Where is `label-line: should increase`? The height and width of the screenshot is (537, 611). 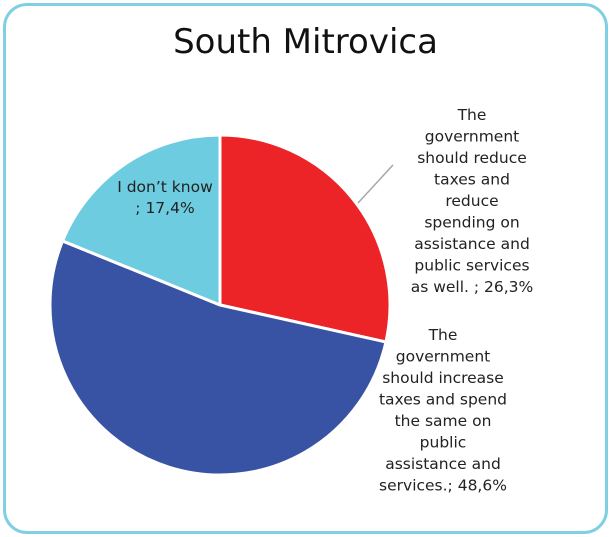 label-line: should increase is located at coordinates (443, 378).